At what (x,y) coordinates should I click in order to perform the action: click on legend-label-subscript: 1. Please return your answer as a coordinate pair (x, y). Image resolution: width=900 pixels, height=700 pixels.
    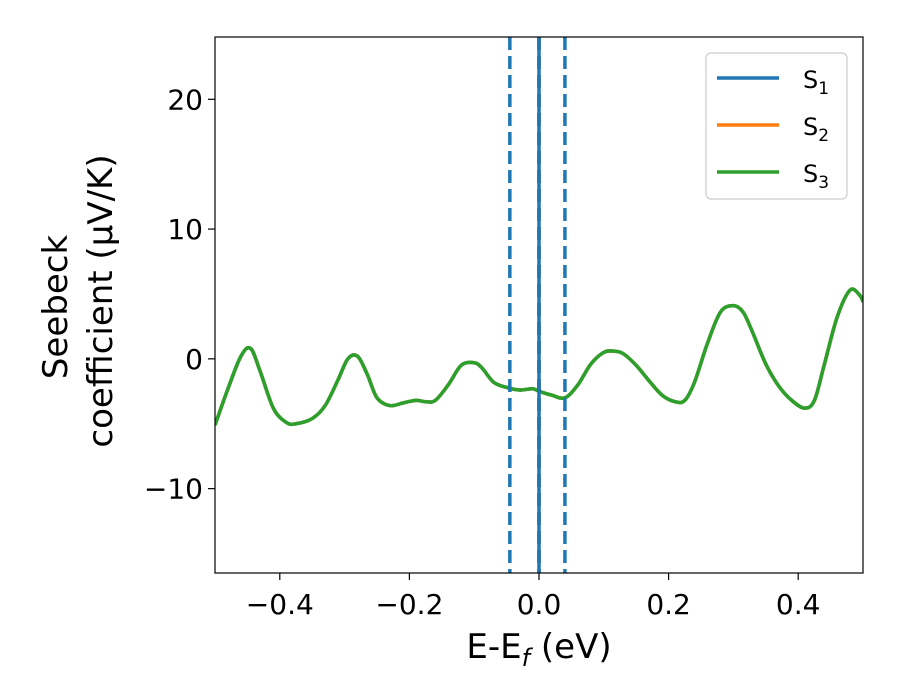
    Looking at the image, I should click on (823, 89).